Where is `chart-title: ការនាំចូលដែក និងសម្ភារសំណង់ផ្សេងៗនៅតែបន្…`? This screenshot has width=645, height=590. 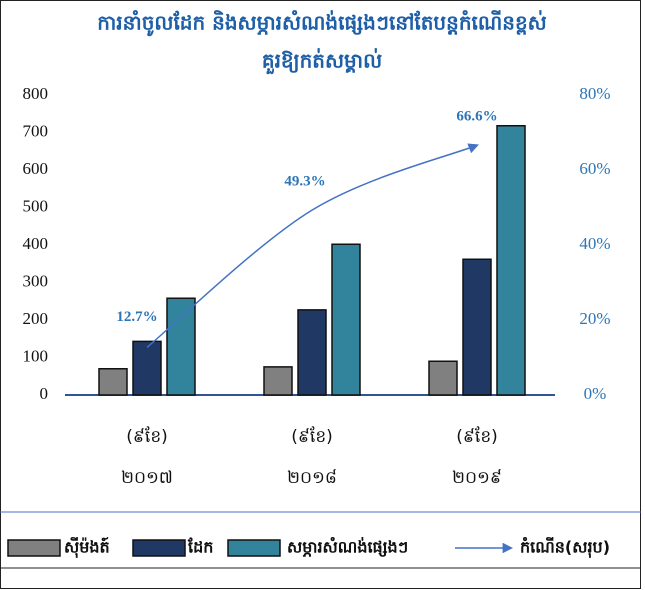 chart-title: ការនាំចូលដែក និងសម្ភារសំណង់ផ្សេងៗនៅតែបន្… is located at coordinates (321, 23).